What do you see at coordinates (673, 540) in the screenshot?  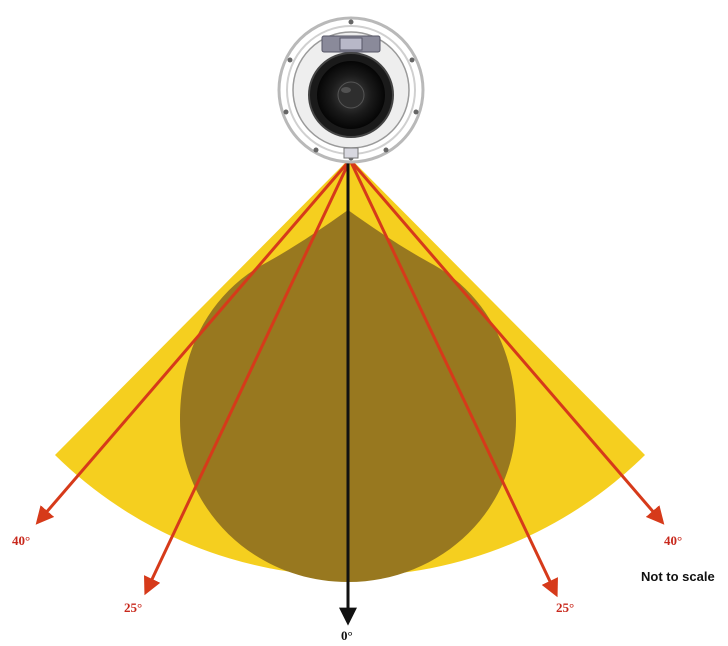 I see `angle-label-right-40: 40°` at bounding box center [673, 540].